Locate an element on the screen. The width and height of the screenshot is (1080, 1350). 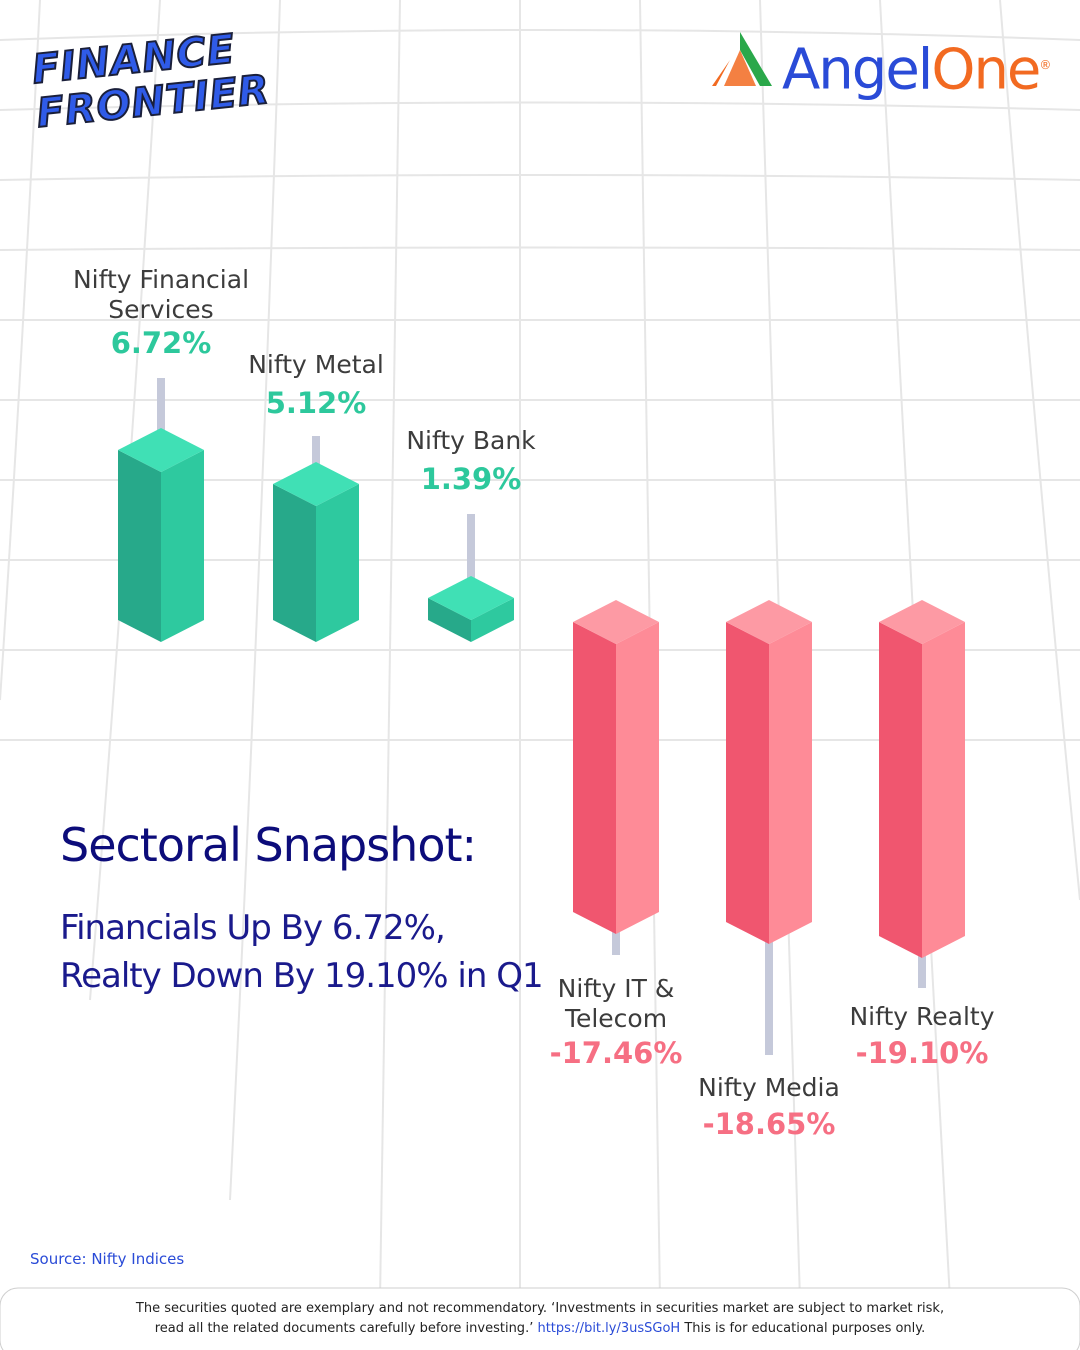
brand-icon is located at coordinates (742, 59).